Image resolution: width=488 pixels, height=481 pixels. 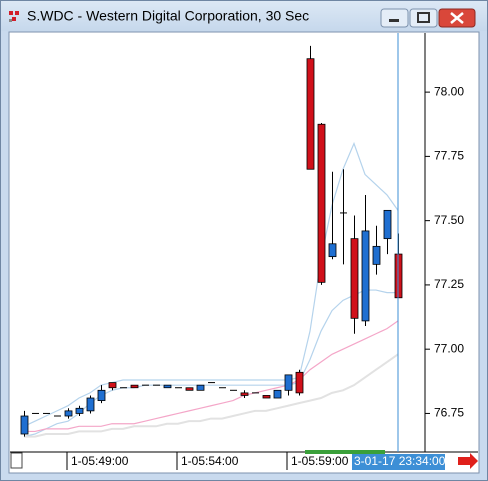 What do you see at coordinates (345, 452) in the screenshot?
I see `session-bar` at bounding box center [345, 452].